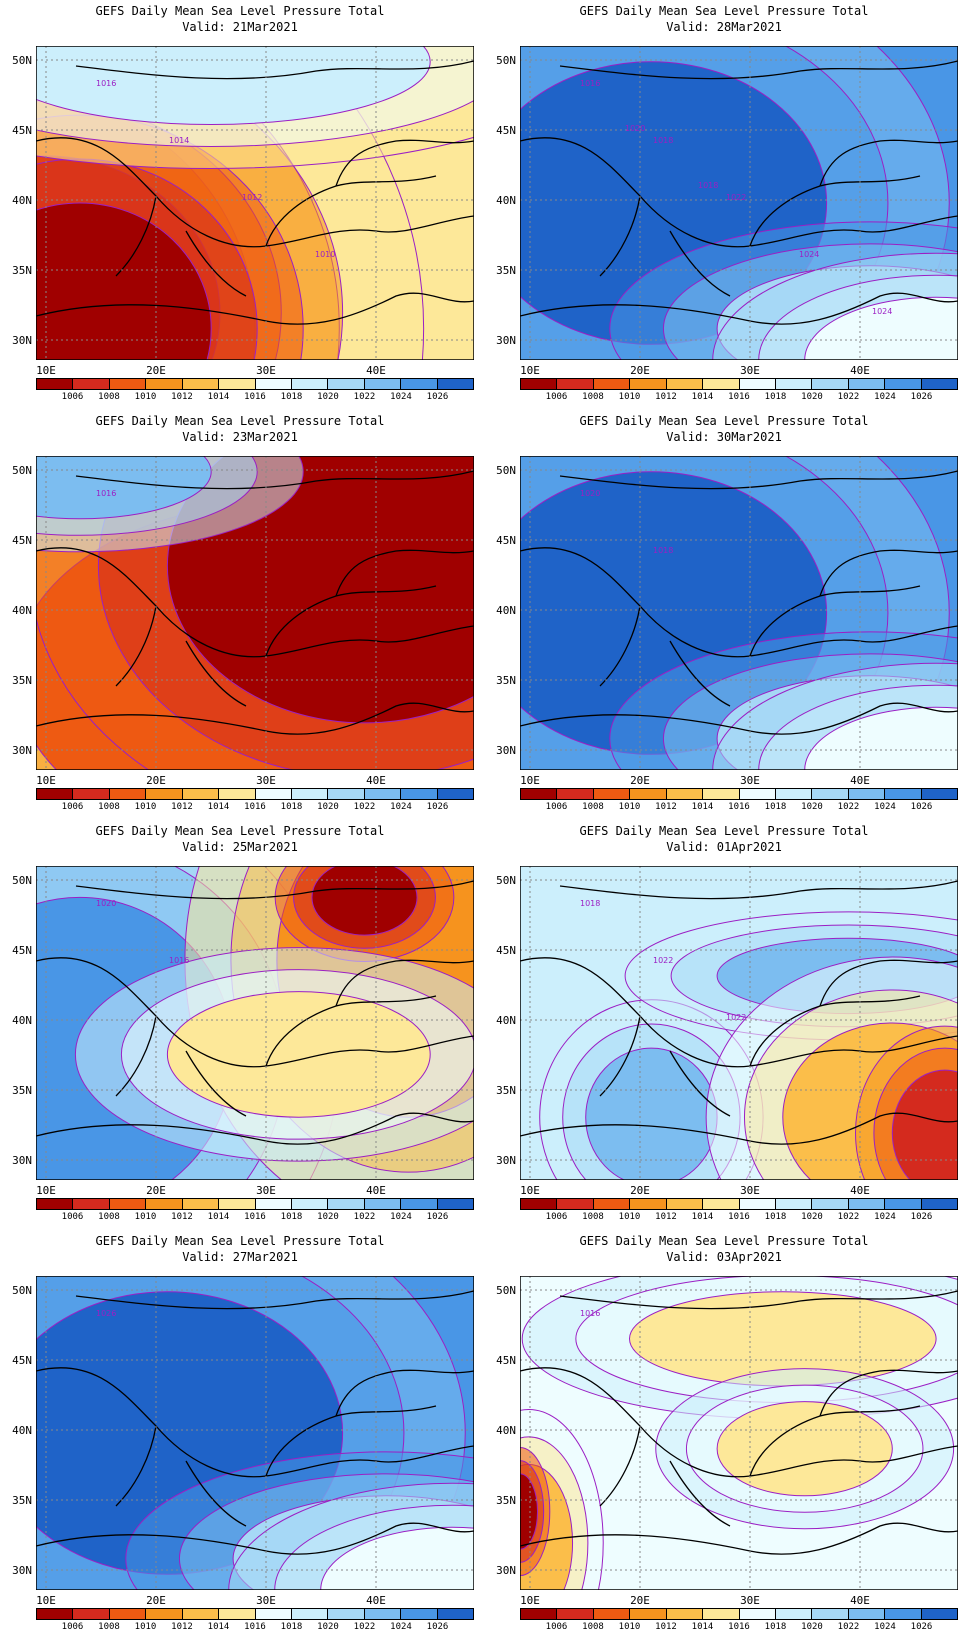 This screenshot has height=1640, width=964. I want to click on longitude-label: 20E, so click(156, 780).